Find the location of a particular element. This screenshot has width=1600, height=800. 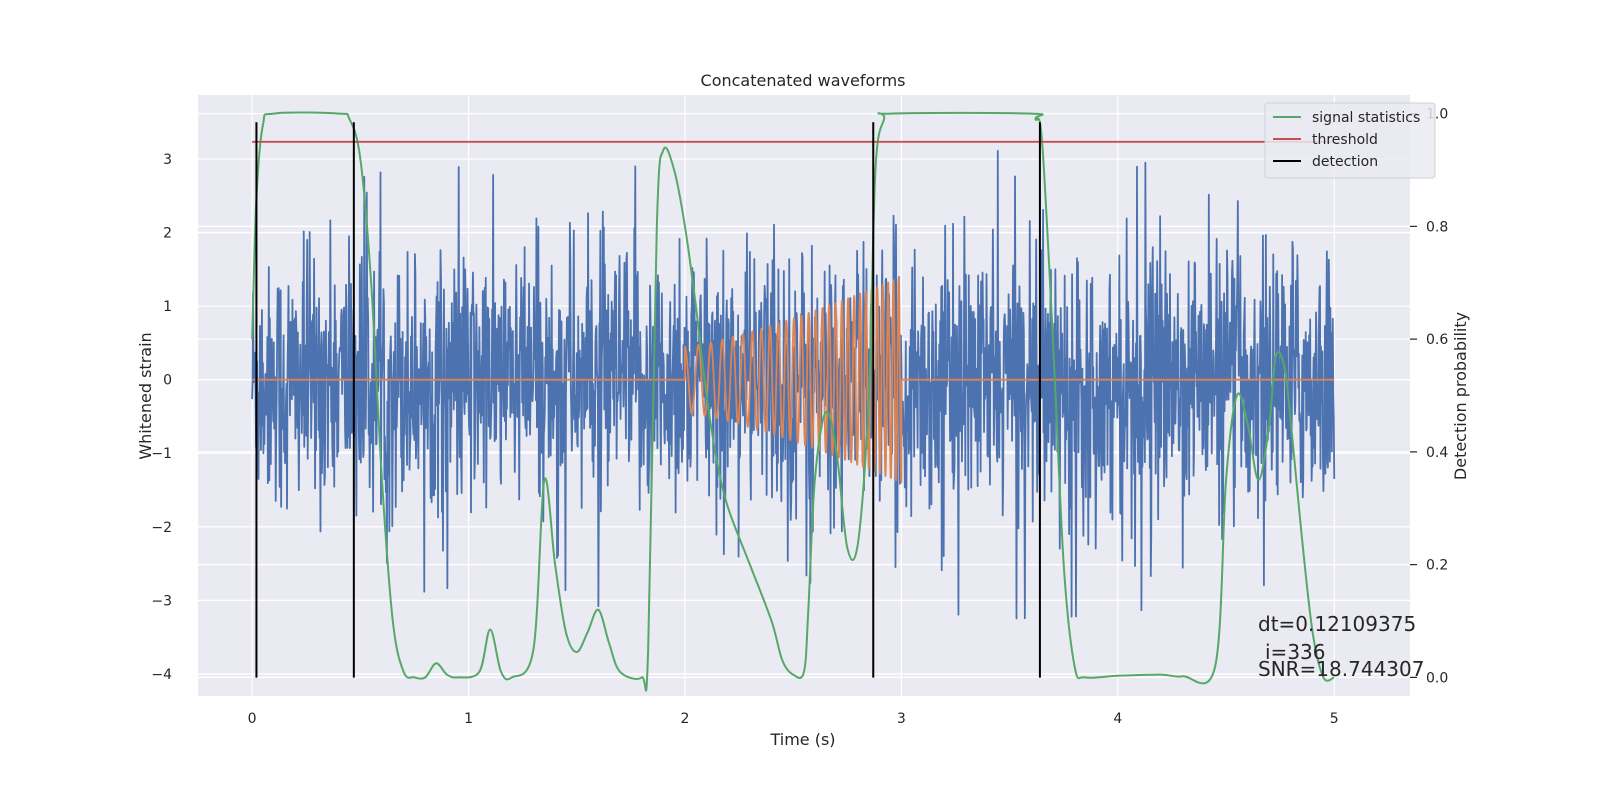

y2-tick-label-4: 0.8 is located at coordinates (1437, 227).